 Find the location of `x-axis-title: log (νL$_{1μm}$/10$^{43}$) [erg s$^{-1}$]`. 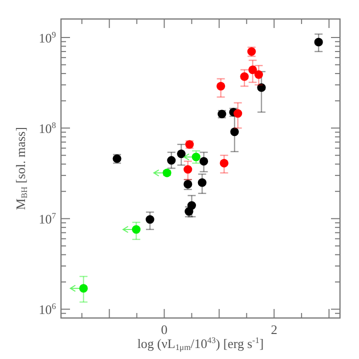

x-axis-title: log (νL$_{1μm}$/10$^{43}$) [erg s$^{-1}$] is located at coordinates (200, 343).